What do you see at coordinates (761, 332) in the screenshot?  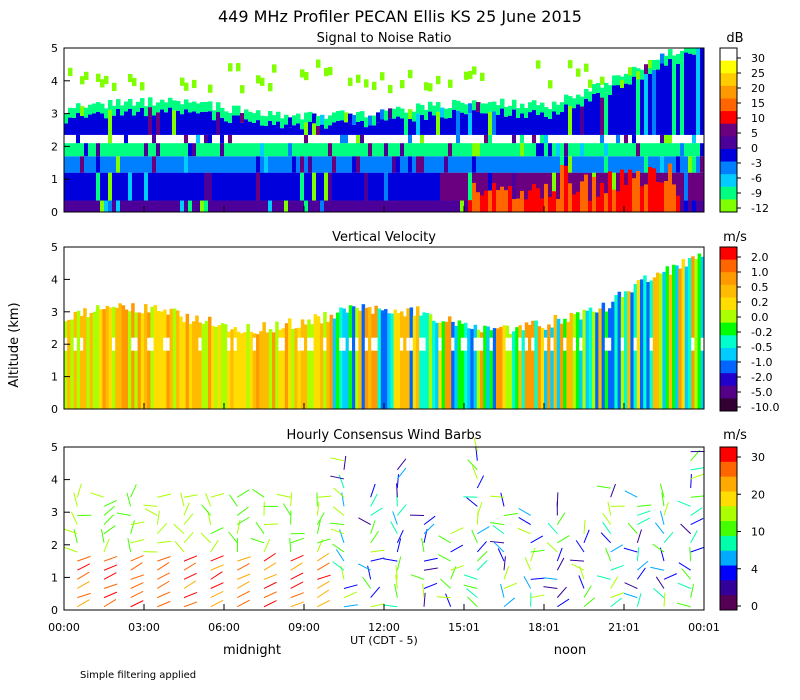 I see `colorbar-tick-label: -0.2` at bounding box center [761, 332].